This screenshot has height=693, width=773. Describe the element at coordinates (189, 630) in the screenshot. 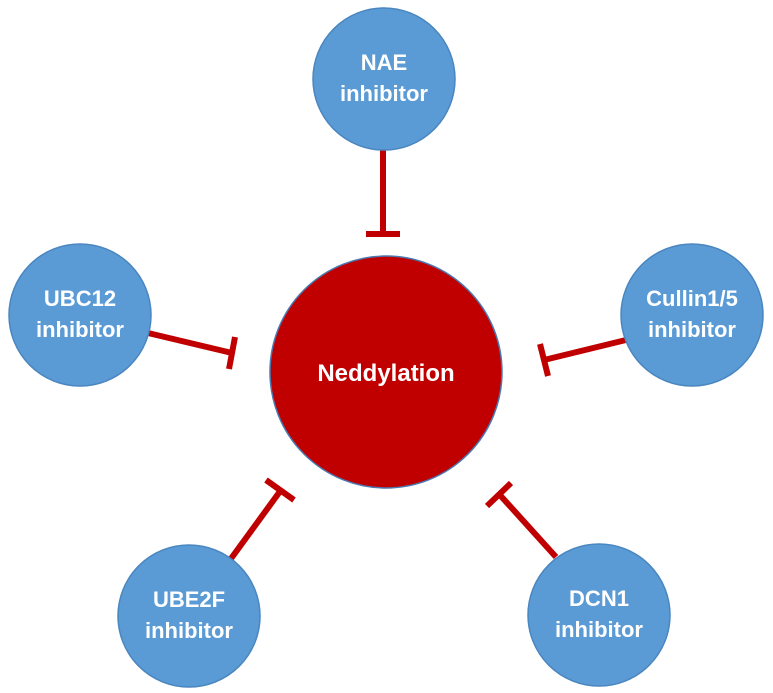

I see `ube2f-inhibitor-label-line2: inhibitor` at that location.